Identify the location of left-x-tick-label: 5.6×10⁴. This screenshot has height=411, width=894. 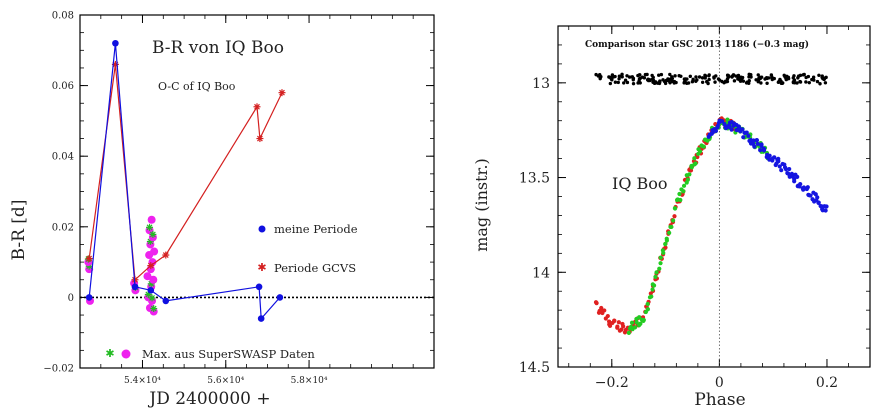
(225, 381).